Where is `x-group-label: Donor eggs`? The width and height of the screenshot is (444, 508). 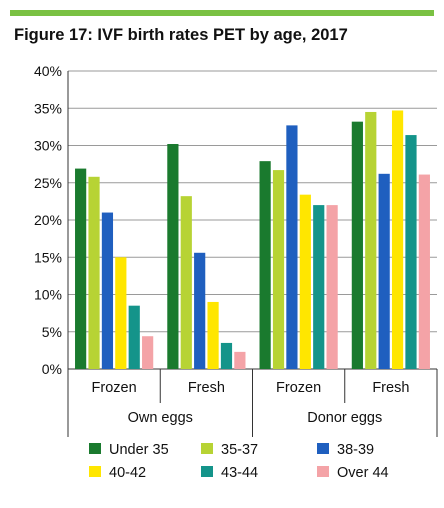 x-group-label: Donor eggs is located at coordinates (344, 418).